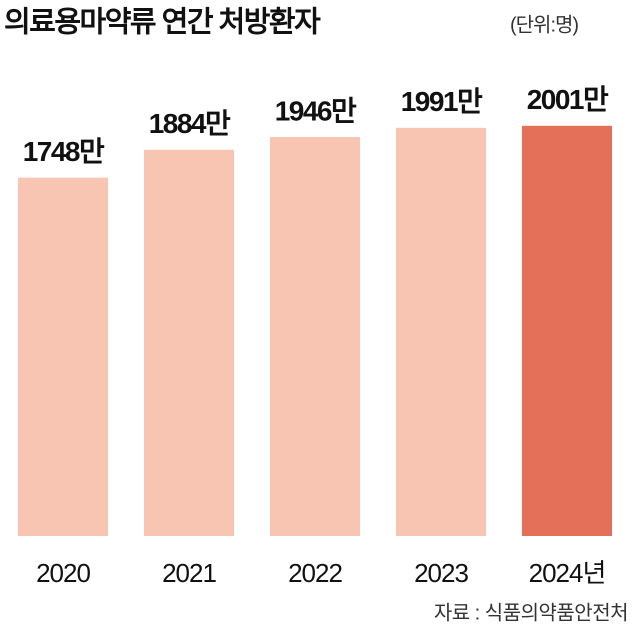 The width and height of the screenshot is (632, 635). What do you see at coordinates (63, 573) in the screenshot?
I see `x-tick-label: 2020` at bounding box center [63, 573].